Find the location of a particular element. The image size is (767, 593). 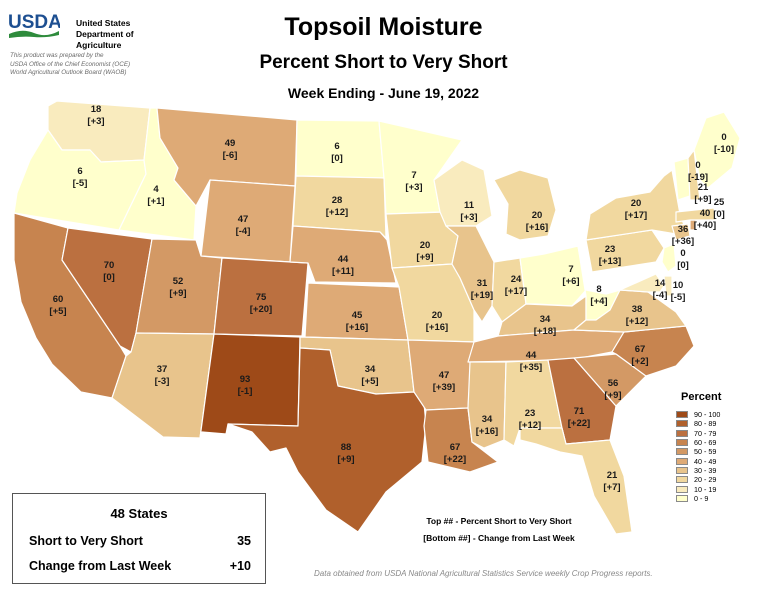

state-wi is located at coordinates (463, 193).